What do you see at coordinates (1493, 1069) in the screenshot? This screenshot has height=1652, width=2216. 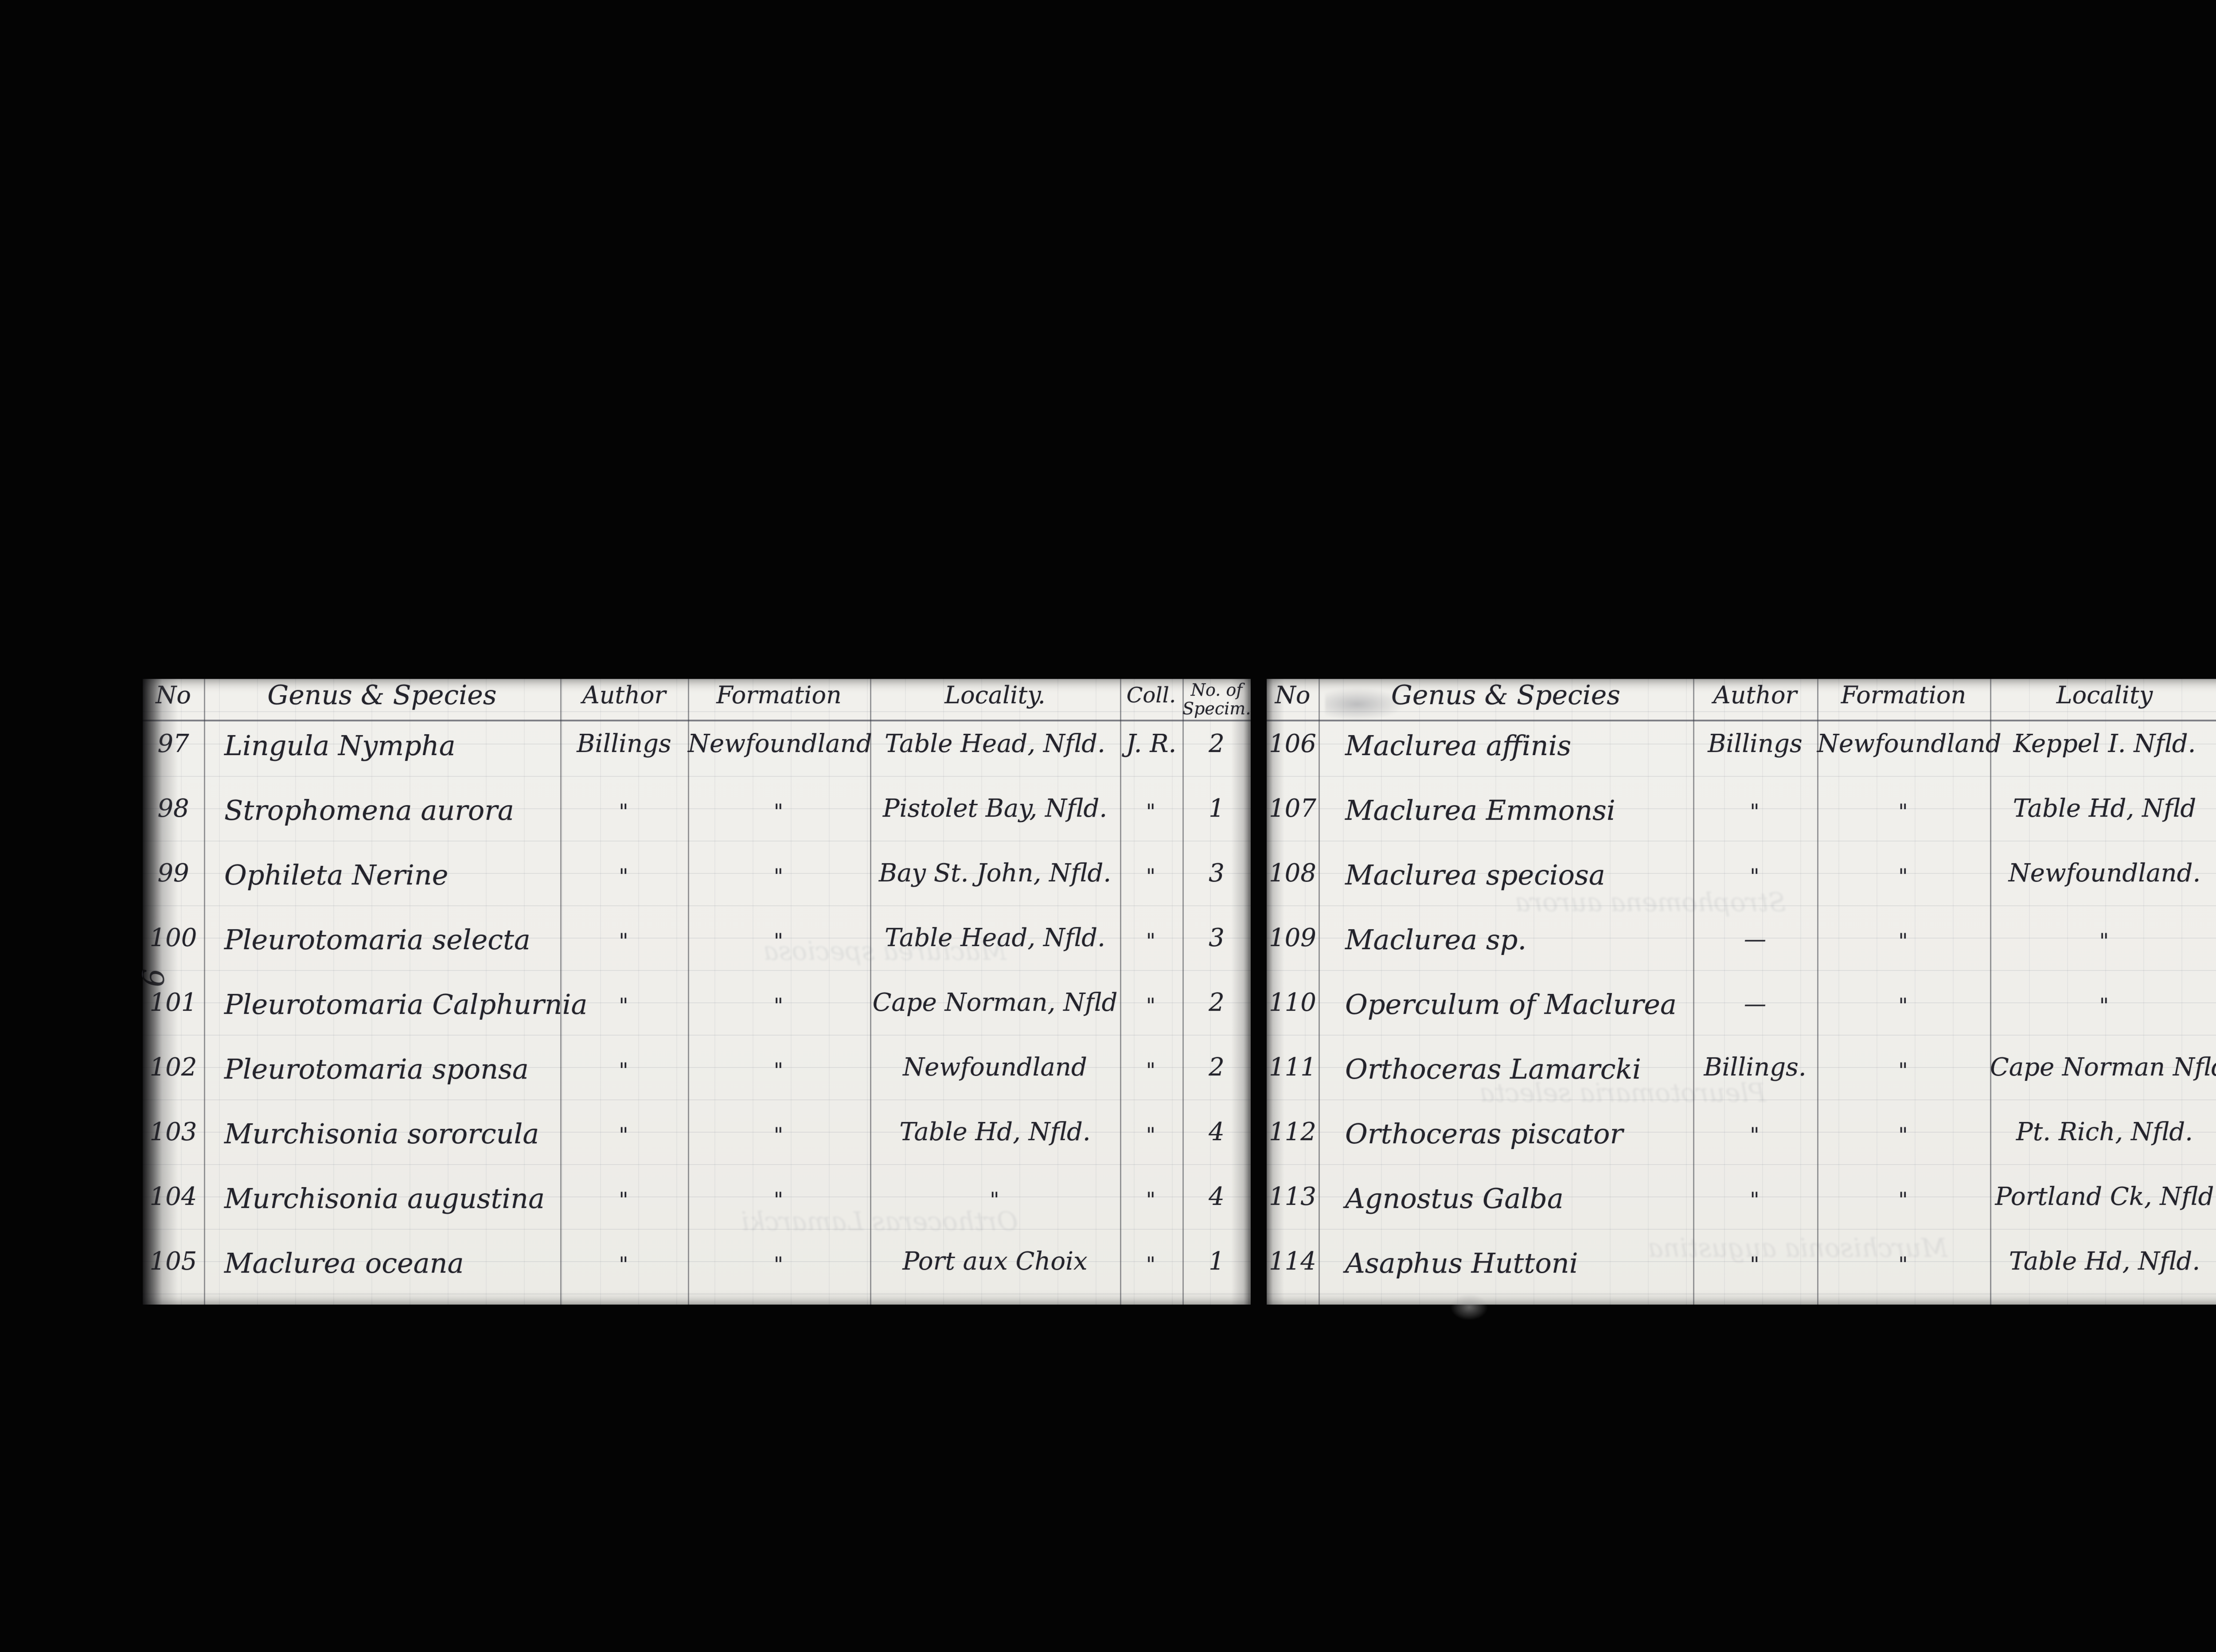 I see `cell-species: Orthoceras Lamarcki` at bounding box center [1493, 1069].